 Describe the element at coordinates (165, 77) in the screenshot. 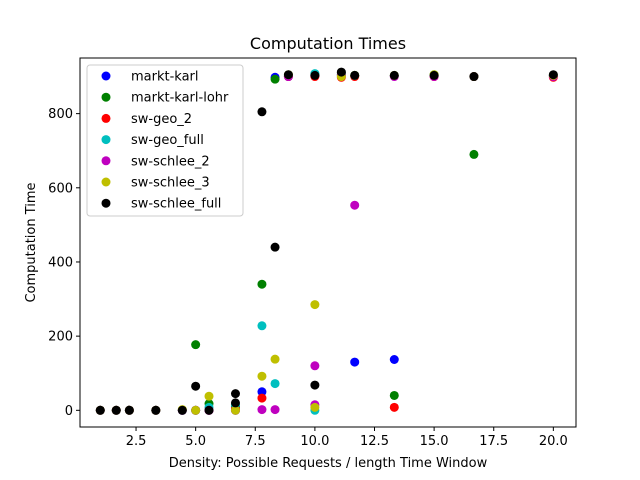

I see `legend-label: markt-karl` at that location.